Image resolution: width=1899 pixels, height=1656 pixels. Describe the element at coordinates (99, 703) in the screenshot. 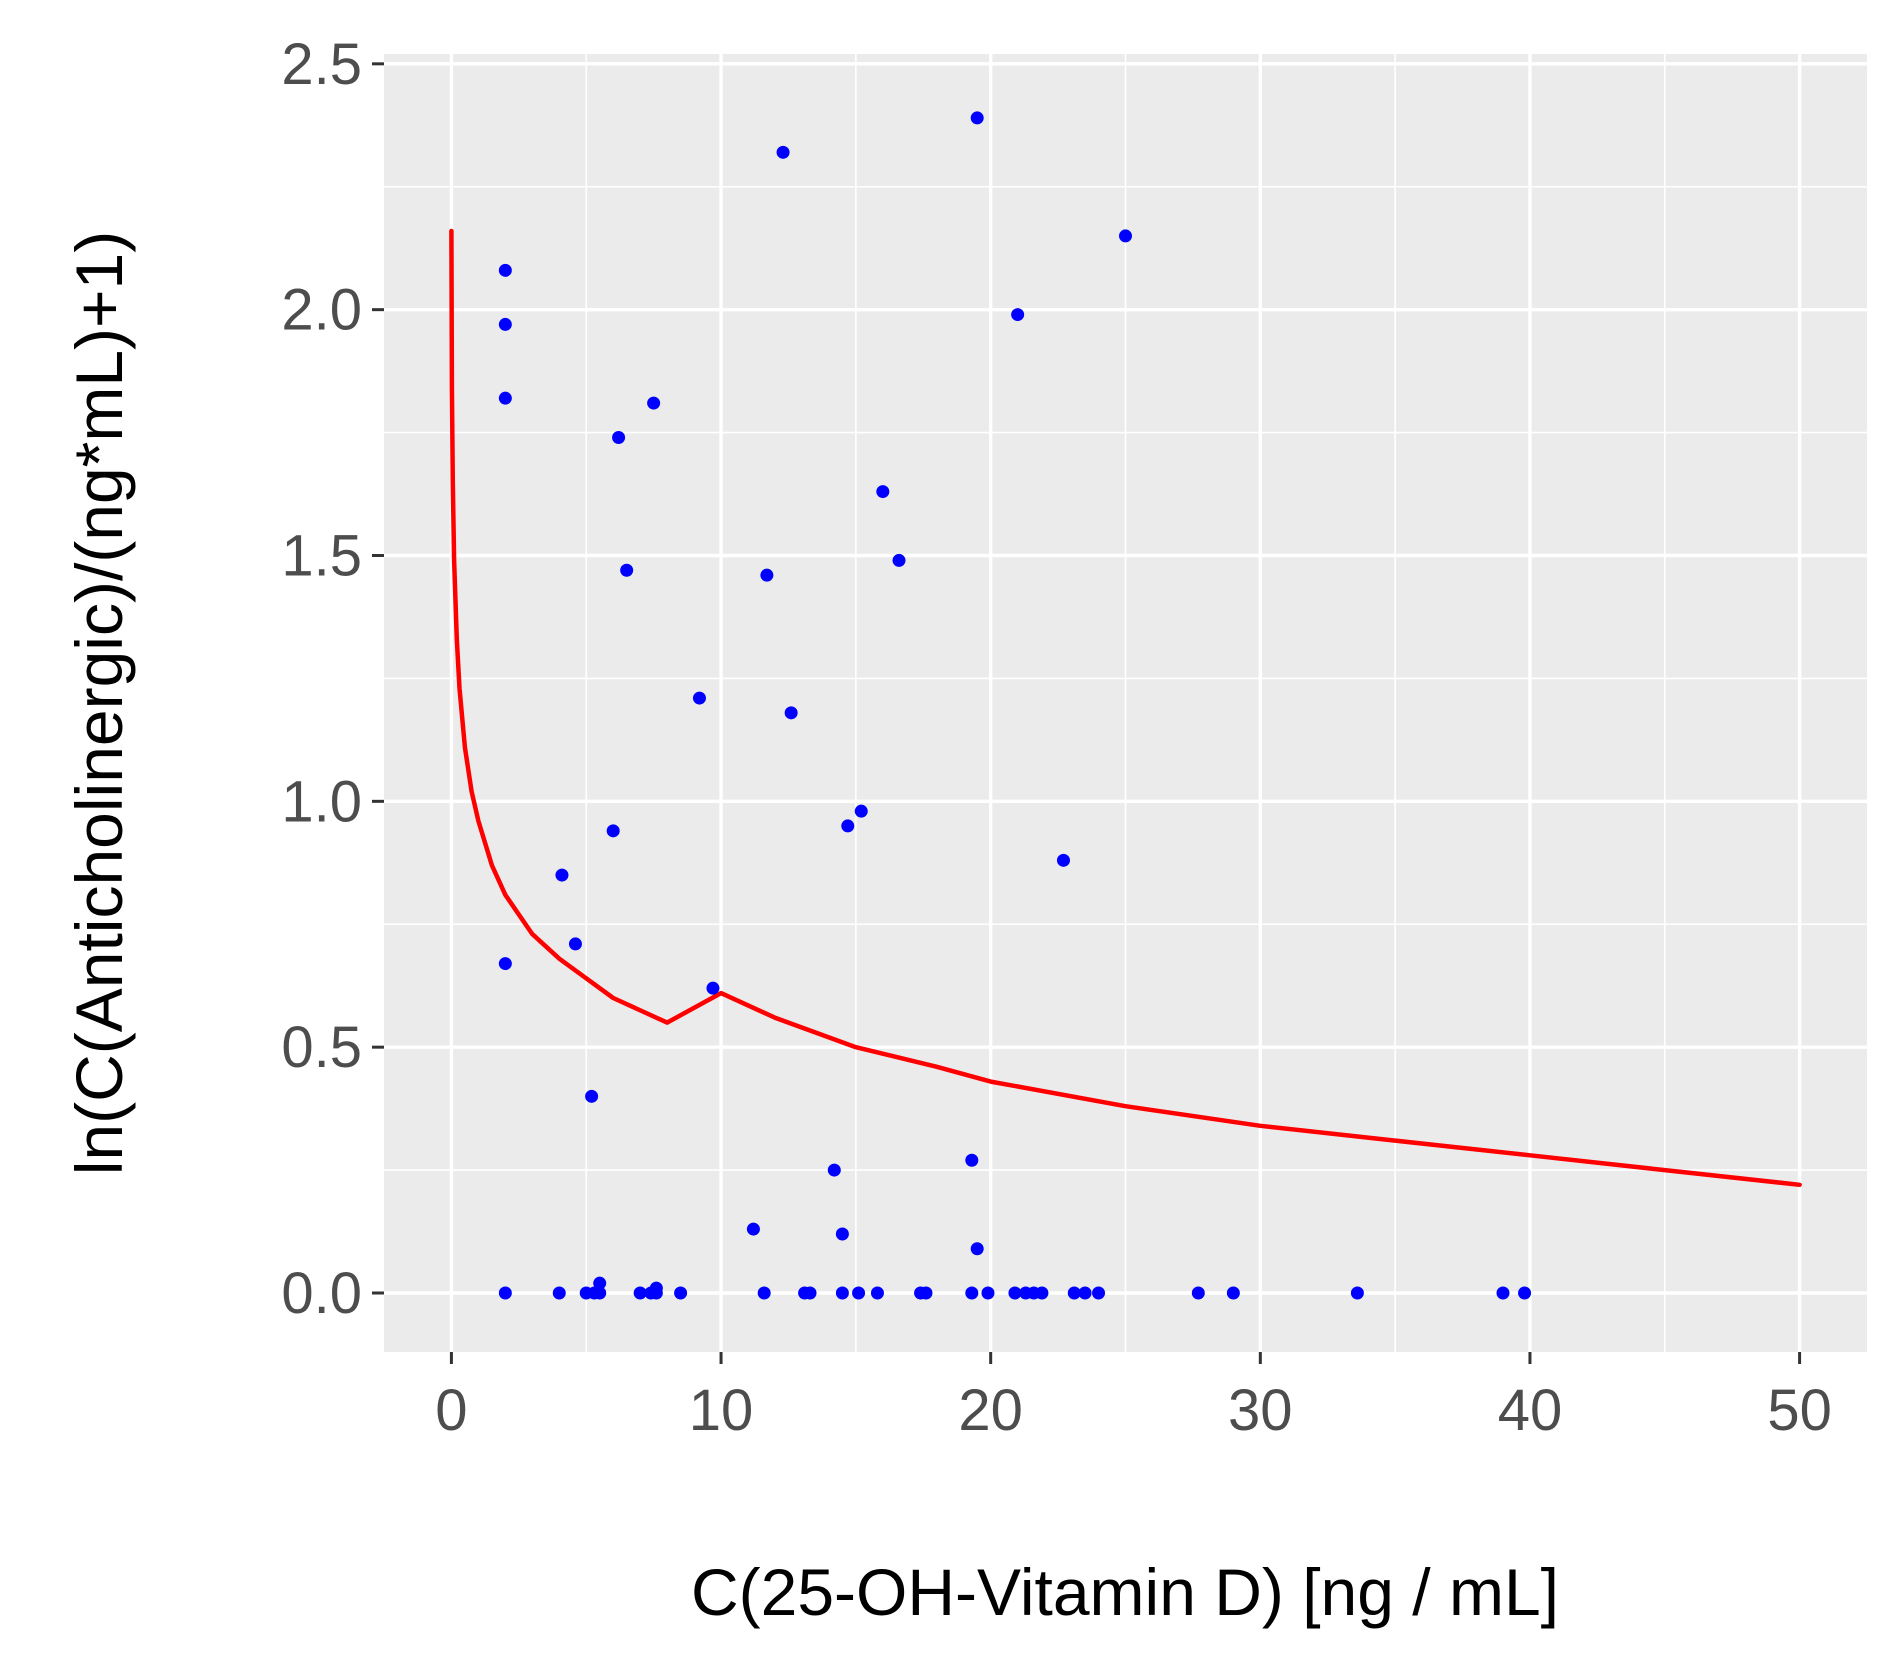

I see `y-axis-title: ln(C(Anticholinergic)/(ng*mL)+1)` at that location.